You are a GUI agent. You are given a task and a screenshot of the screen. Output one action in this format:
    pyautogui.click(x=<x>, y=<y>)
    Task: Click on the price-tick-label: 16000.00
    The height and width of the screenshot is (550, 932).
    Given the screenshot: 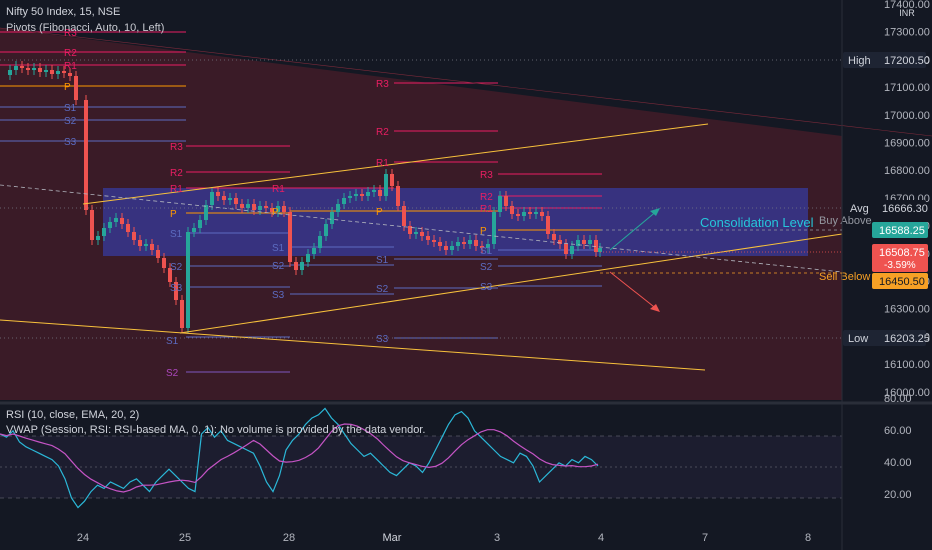 What is the action you would take?
    pyautogui.click(x=907, y=393)
    